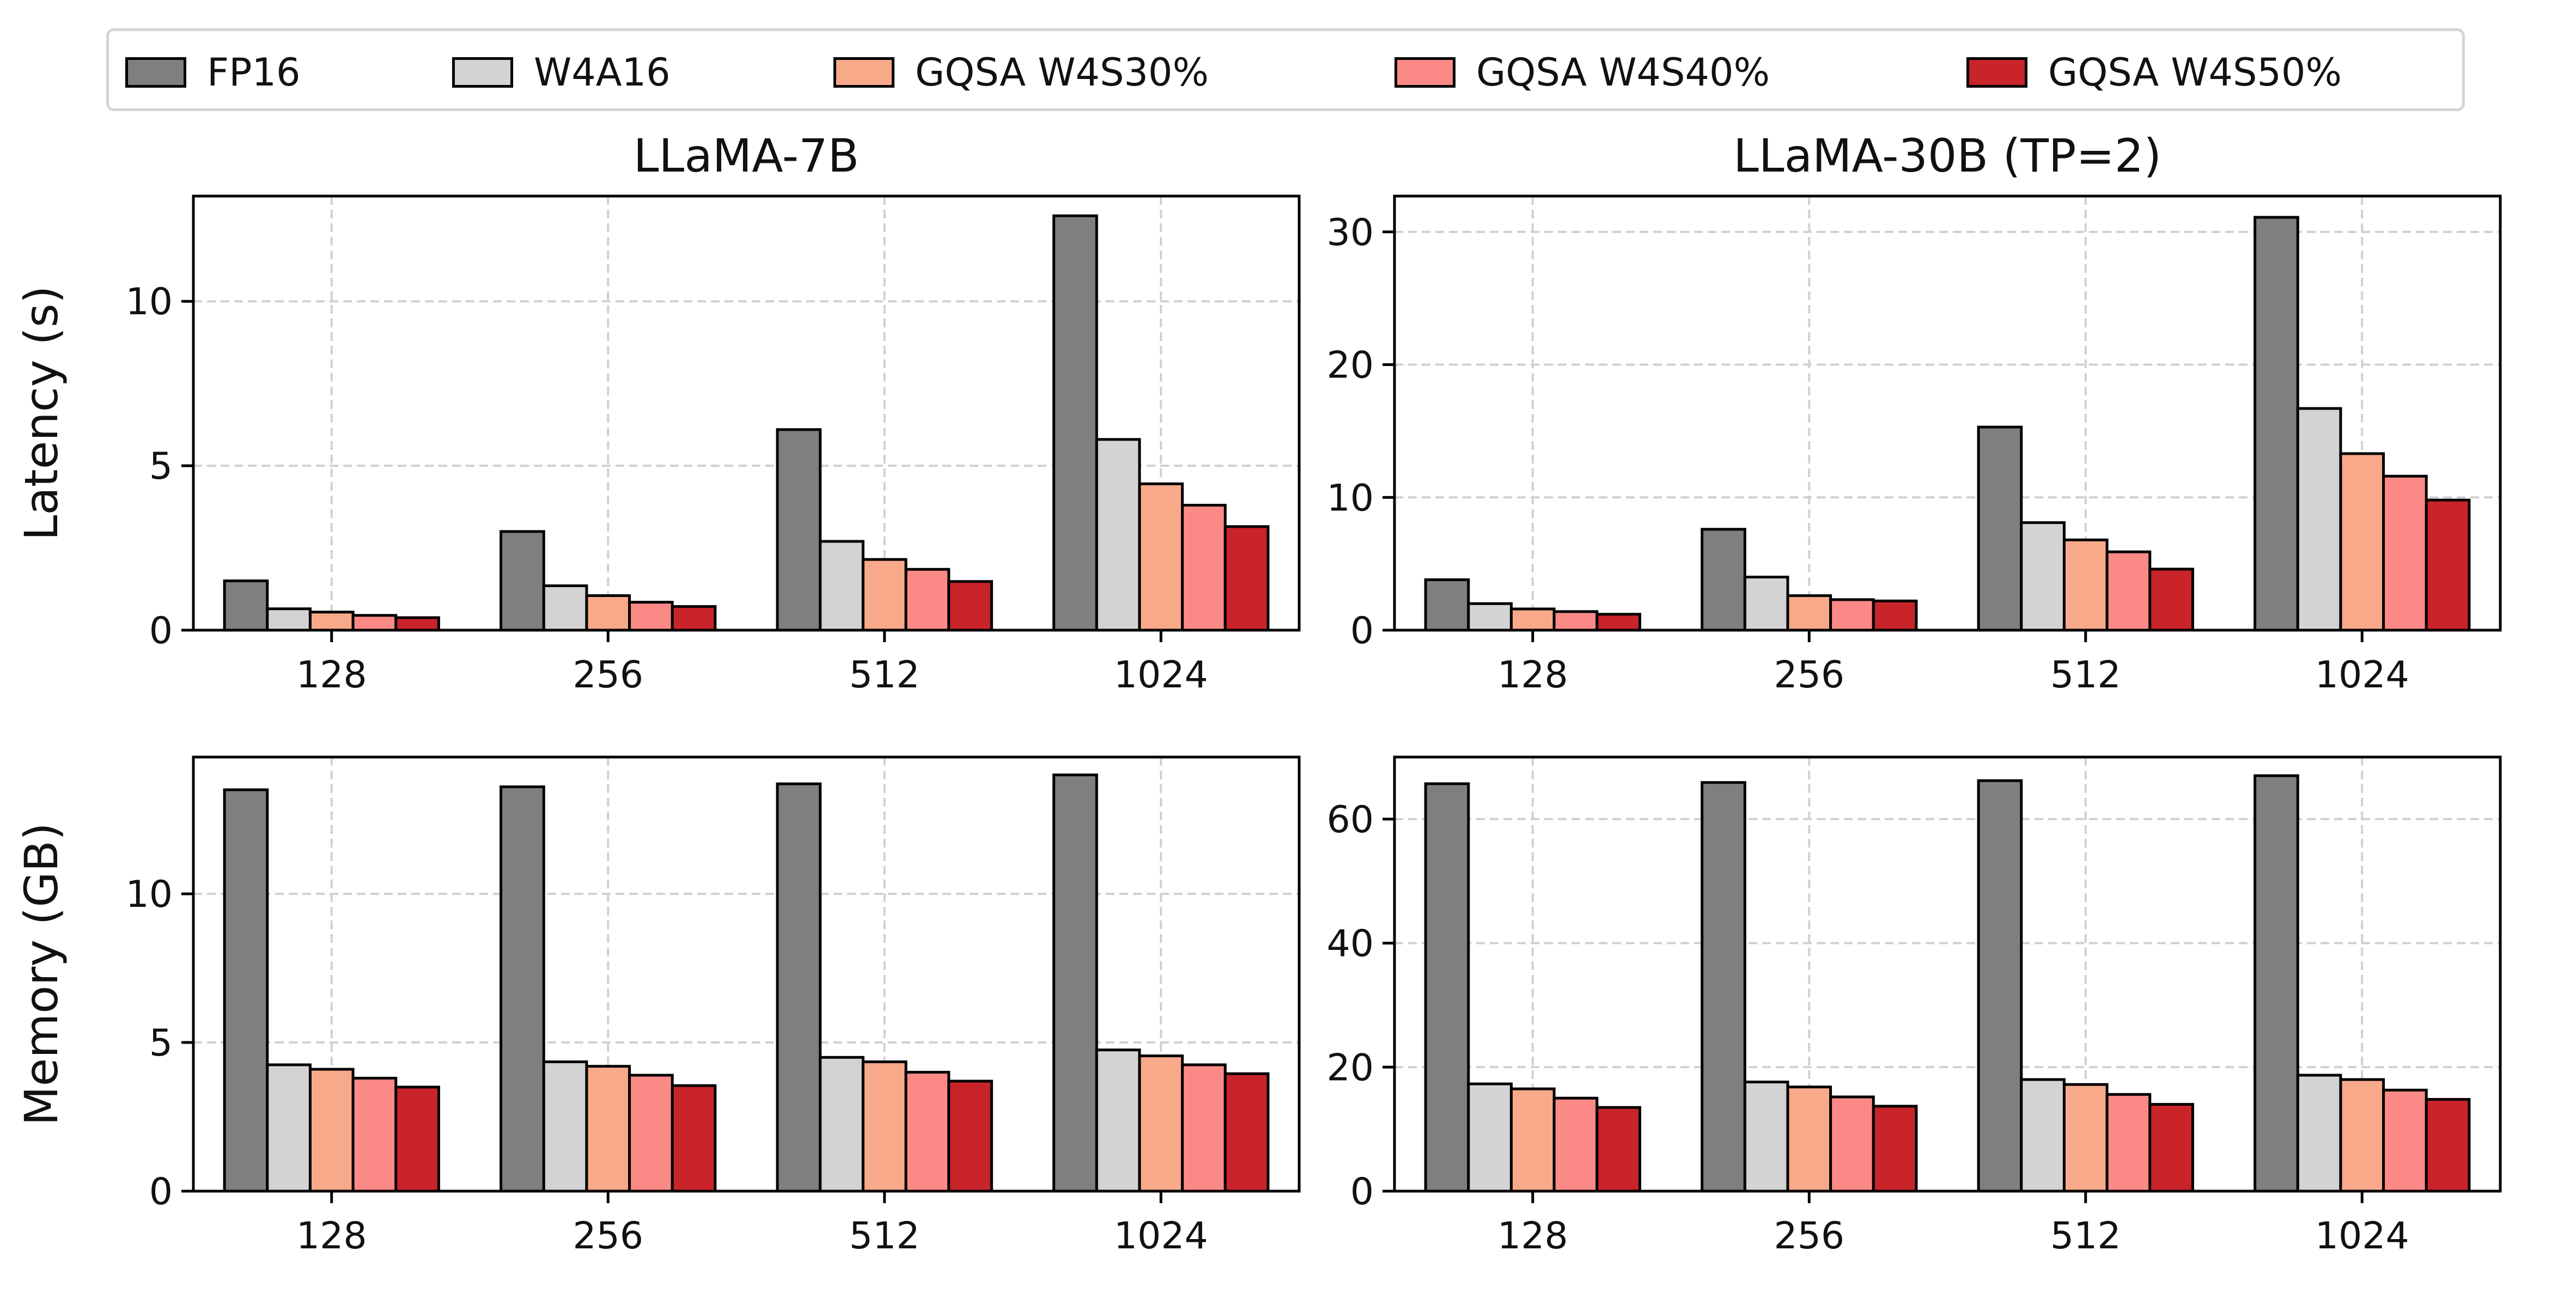 This screenshot has height=1299, width=2576. I want to click on legend-label-gqsa-w4s40: GQSA W4S40%, so click(1623, 72).